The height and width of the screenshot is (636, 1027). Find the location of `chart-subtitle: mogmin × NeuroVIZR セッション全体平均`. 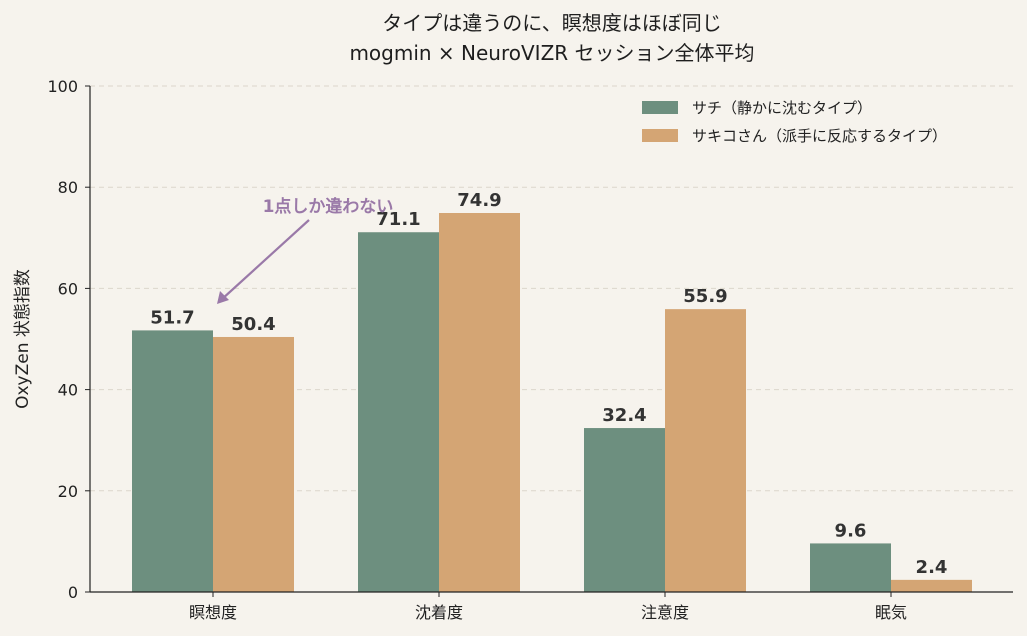

chart-subtitle: mogmin × NeuroVIZR セッション全体平均 is located at coordinates (551, 53).